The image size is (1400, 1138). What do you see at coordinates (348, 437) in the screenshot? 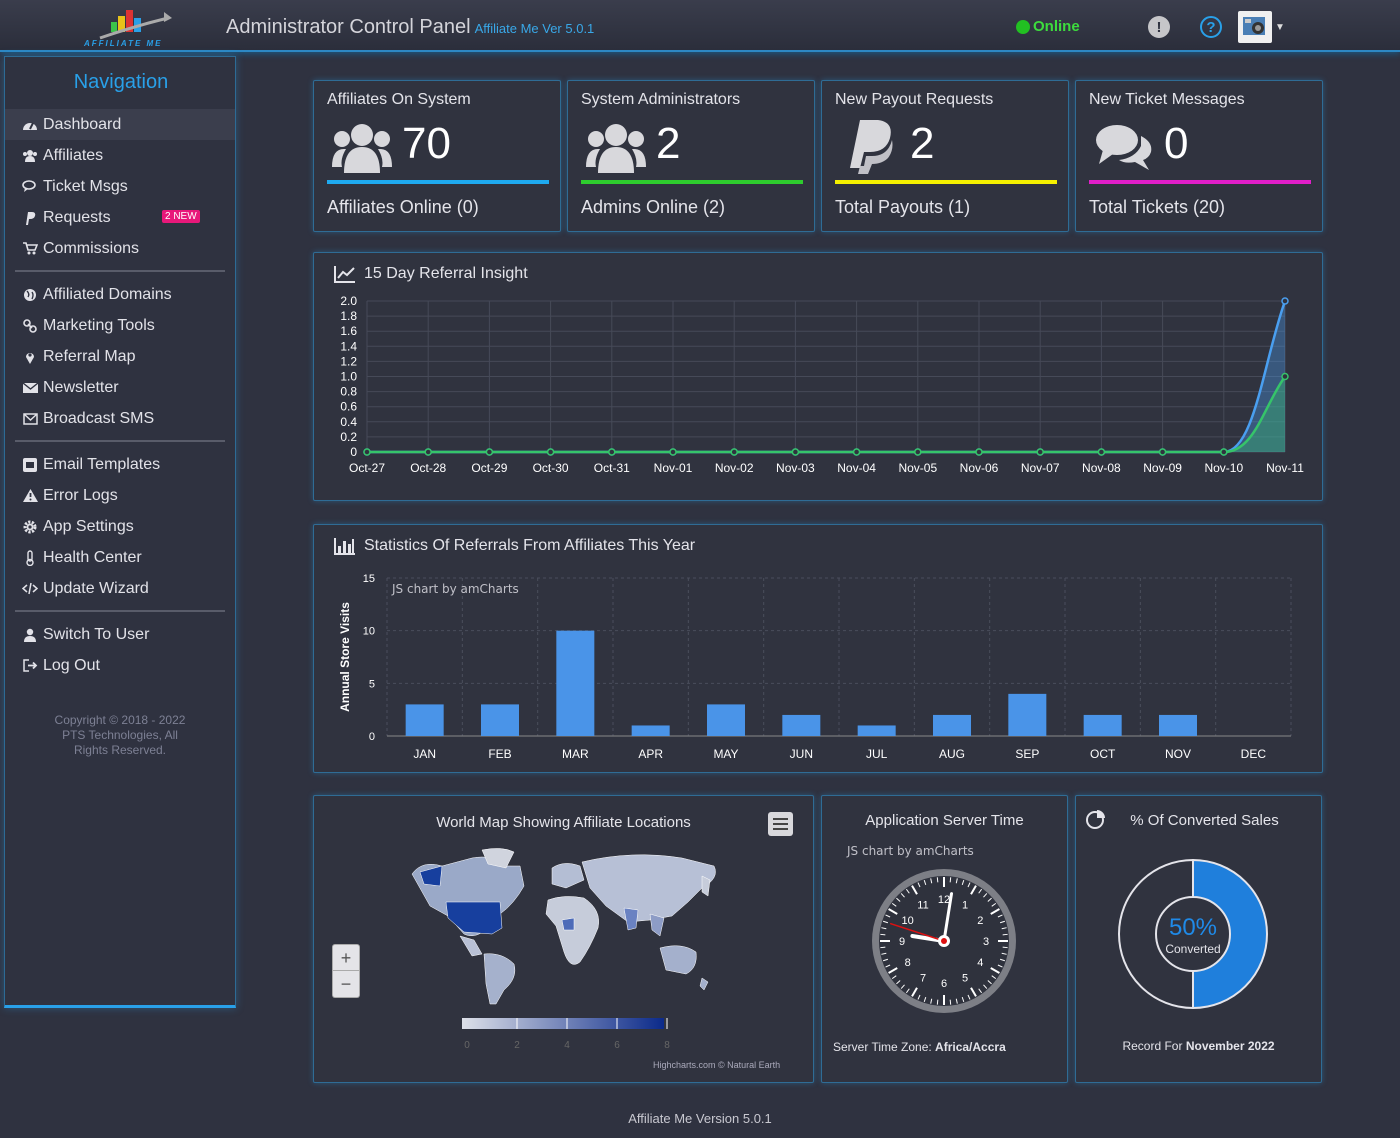
I see `y-tick-label: 0.2` at bounding box center [348, 437].